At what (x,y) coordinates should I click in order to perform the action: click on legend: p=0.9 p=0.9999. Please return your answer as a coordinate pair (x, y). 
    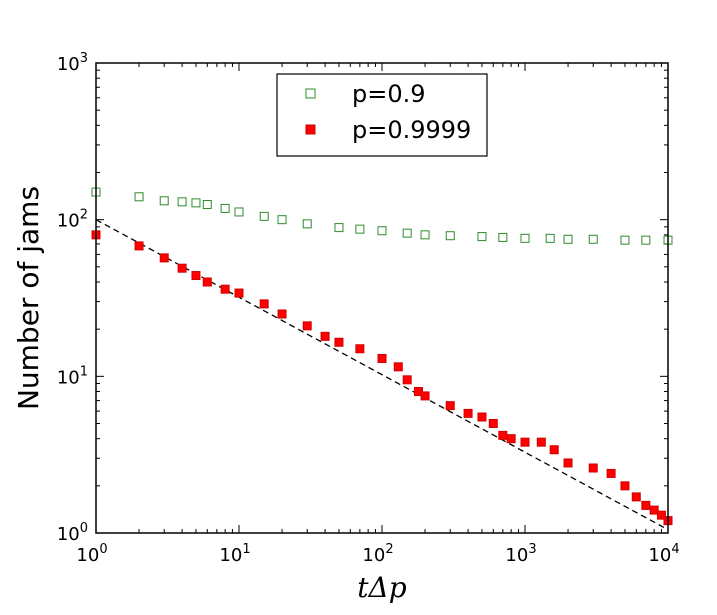
    Looking at the image, I should click on (382, 115).